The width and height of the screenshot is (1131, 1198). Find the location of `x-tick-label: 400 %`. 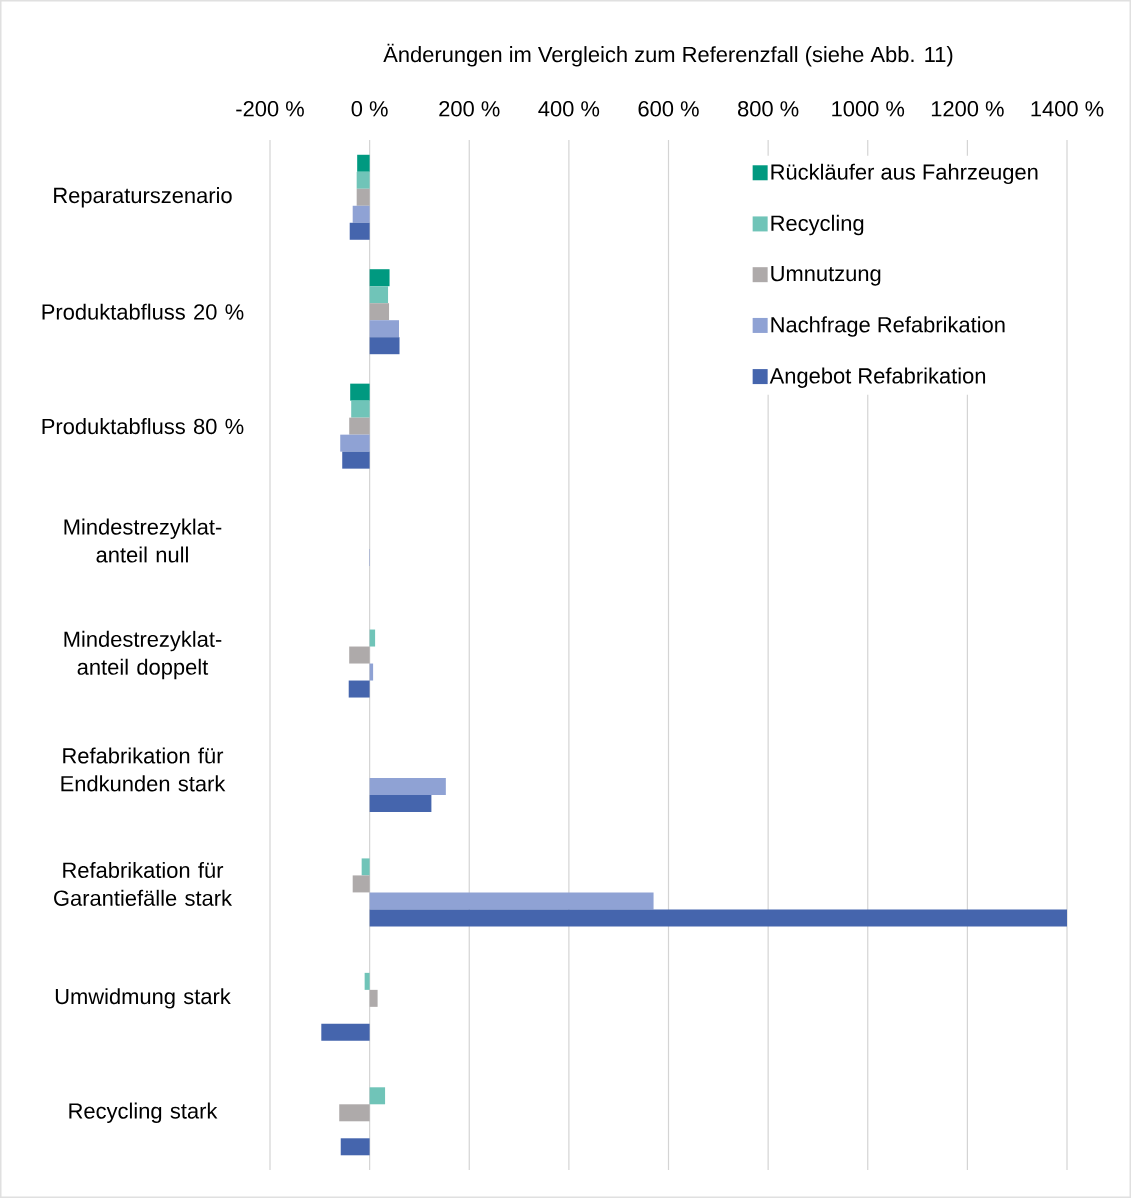

x-tick-label: 400 % is located at coordinates (569, 109).